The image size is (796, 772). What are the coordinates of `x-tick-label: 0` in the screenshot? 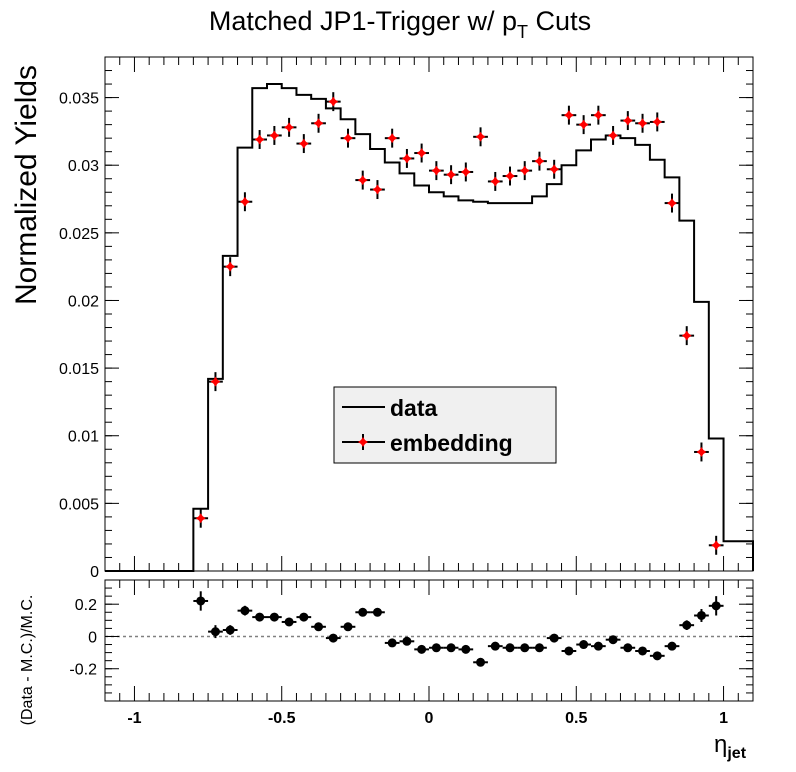 It's located at (429, 718).